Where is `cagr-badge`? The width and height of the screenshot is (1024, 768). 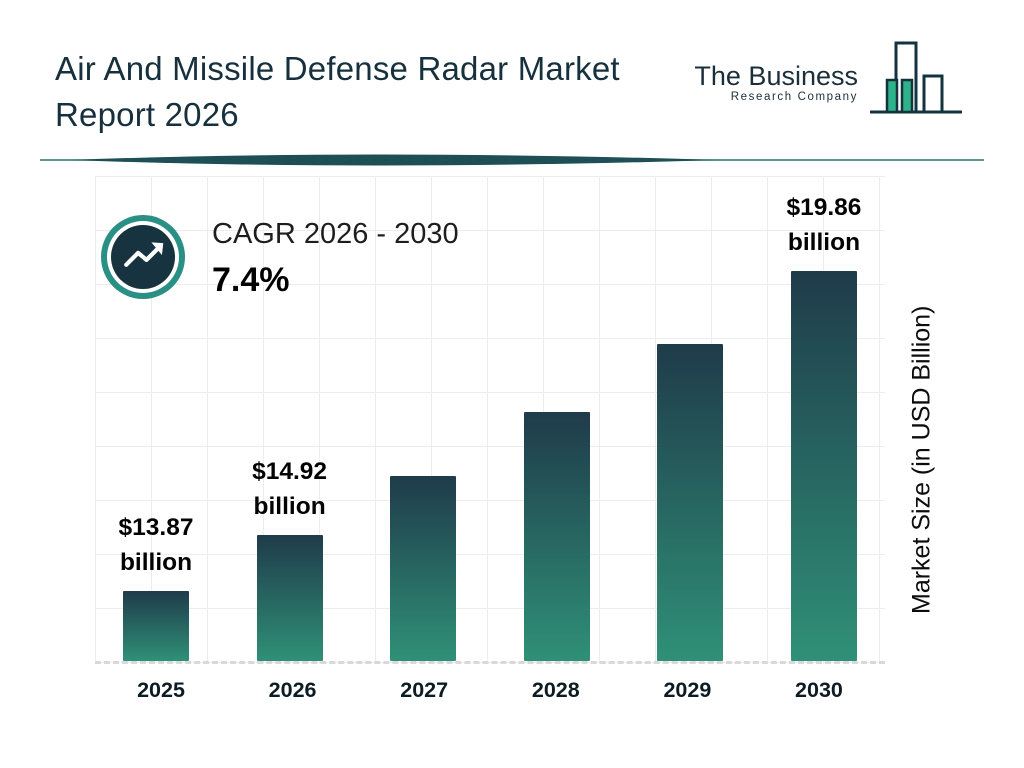
cagr-badge is located at coordinates (143, 257).